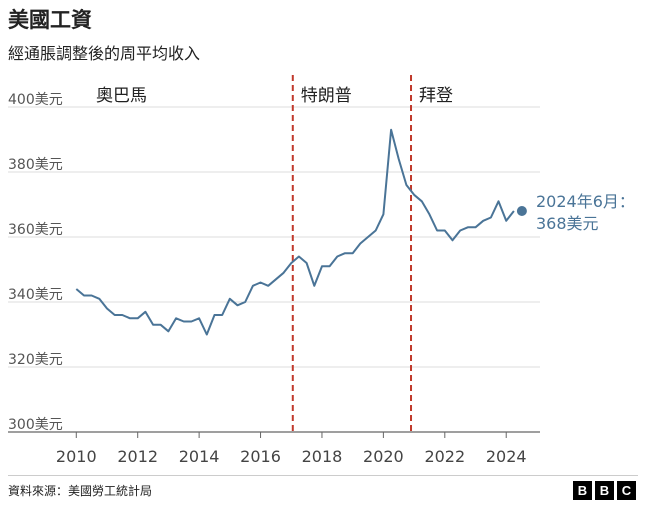 The height and width of the screenshot is (505, 646). Describe the element at coordinates (326, 96) in the screenshot. I see `period-label: 特朗普` at that location.